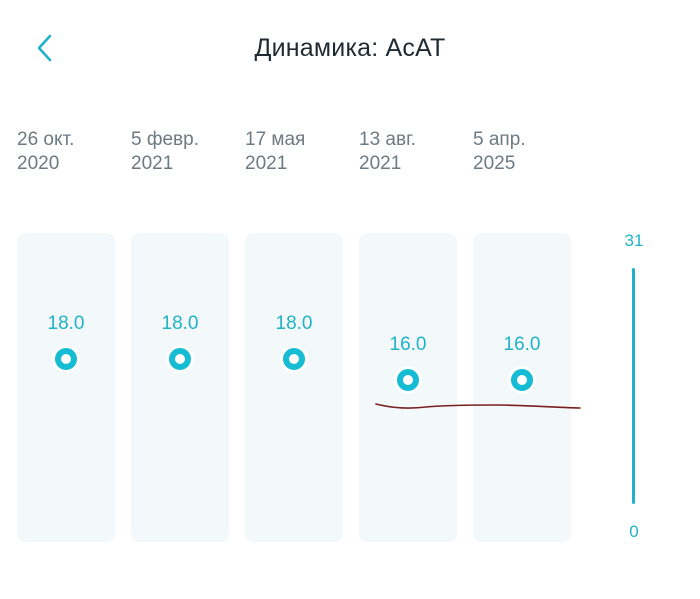  What do you see at coordinates (634, 531) in the screenshot?
I see `scale-min-label: 0` at bounding box center [634, 531].